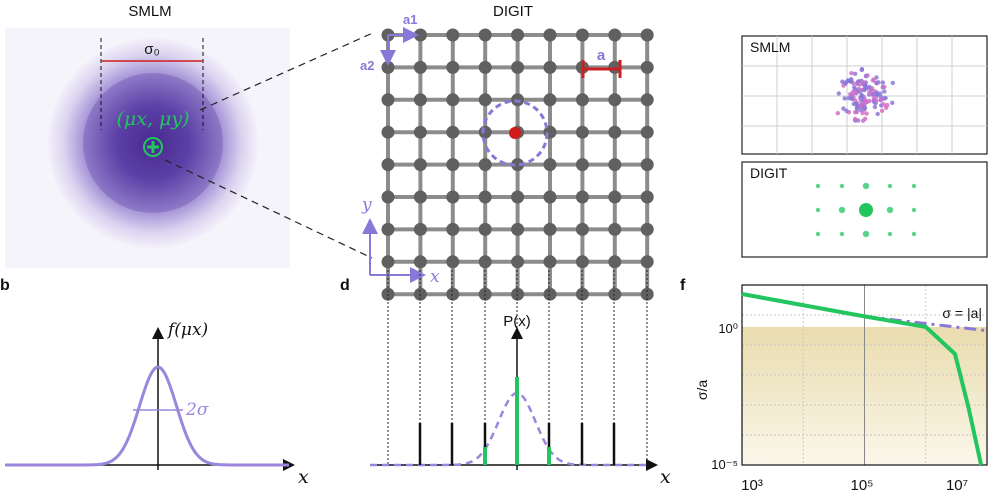 The width and height of the screenshot is (1000, 500). What do you see at coordinates (345, 285) in the screenshot?
I see `panel-letter-d: d` at bounding box center [345, 285].